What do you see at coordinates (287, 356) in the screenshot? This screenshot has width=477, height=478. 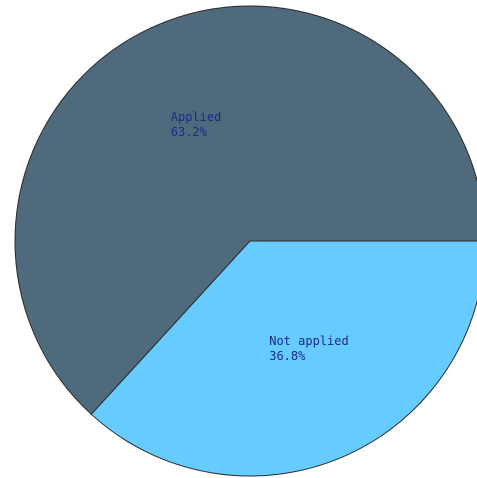 I see `slice-label-percent: 36.8%` at bounding box center [287, 356].